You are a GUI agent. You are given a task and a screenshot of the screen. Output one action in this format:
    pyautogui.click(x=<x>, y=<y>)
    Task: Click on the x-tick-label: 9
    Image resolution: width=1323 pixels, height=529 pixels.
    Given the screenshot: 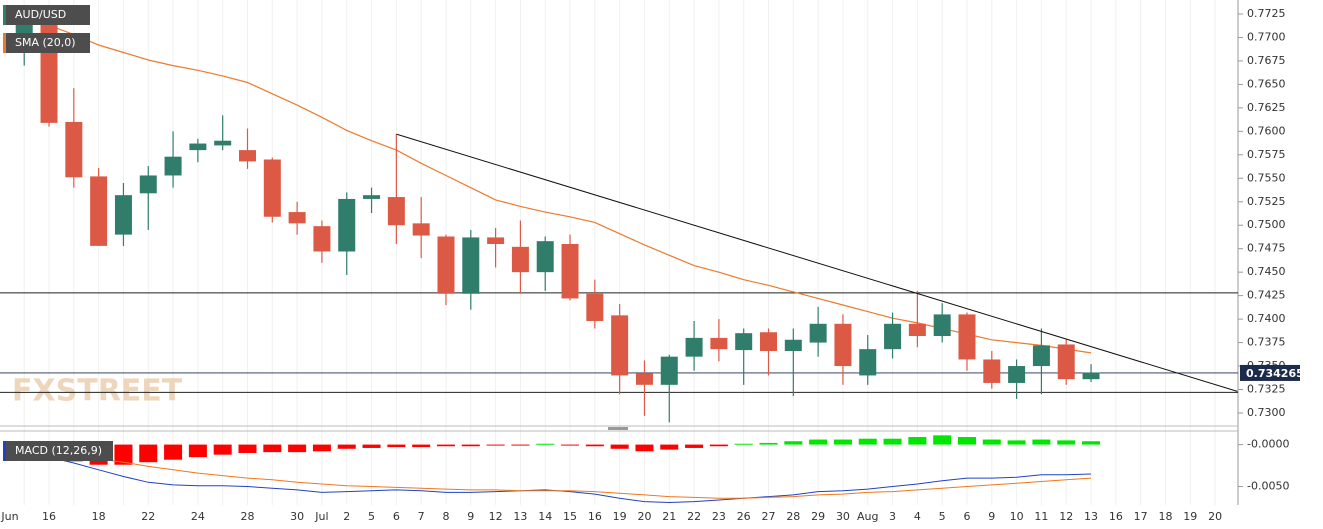 What is the action you would take?
    pyautogui.click(x=470, y=516)
    